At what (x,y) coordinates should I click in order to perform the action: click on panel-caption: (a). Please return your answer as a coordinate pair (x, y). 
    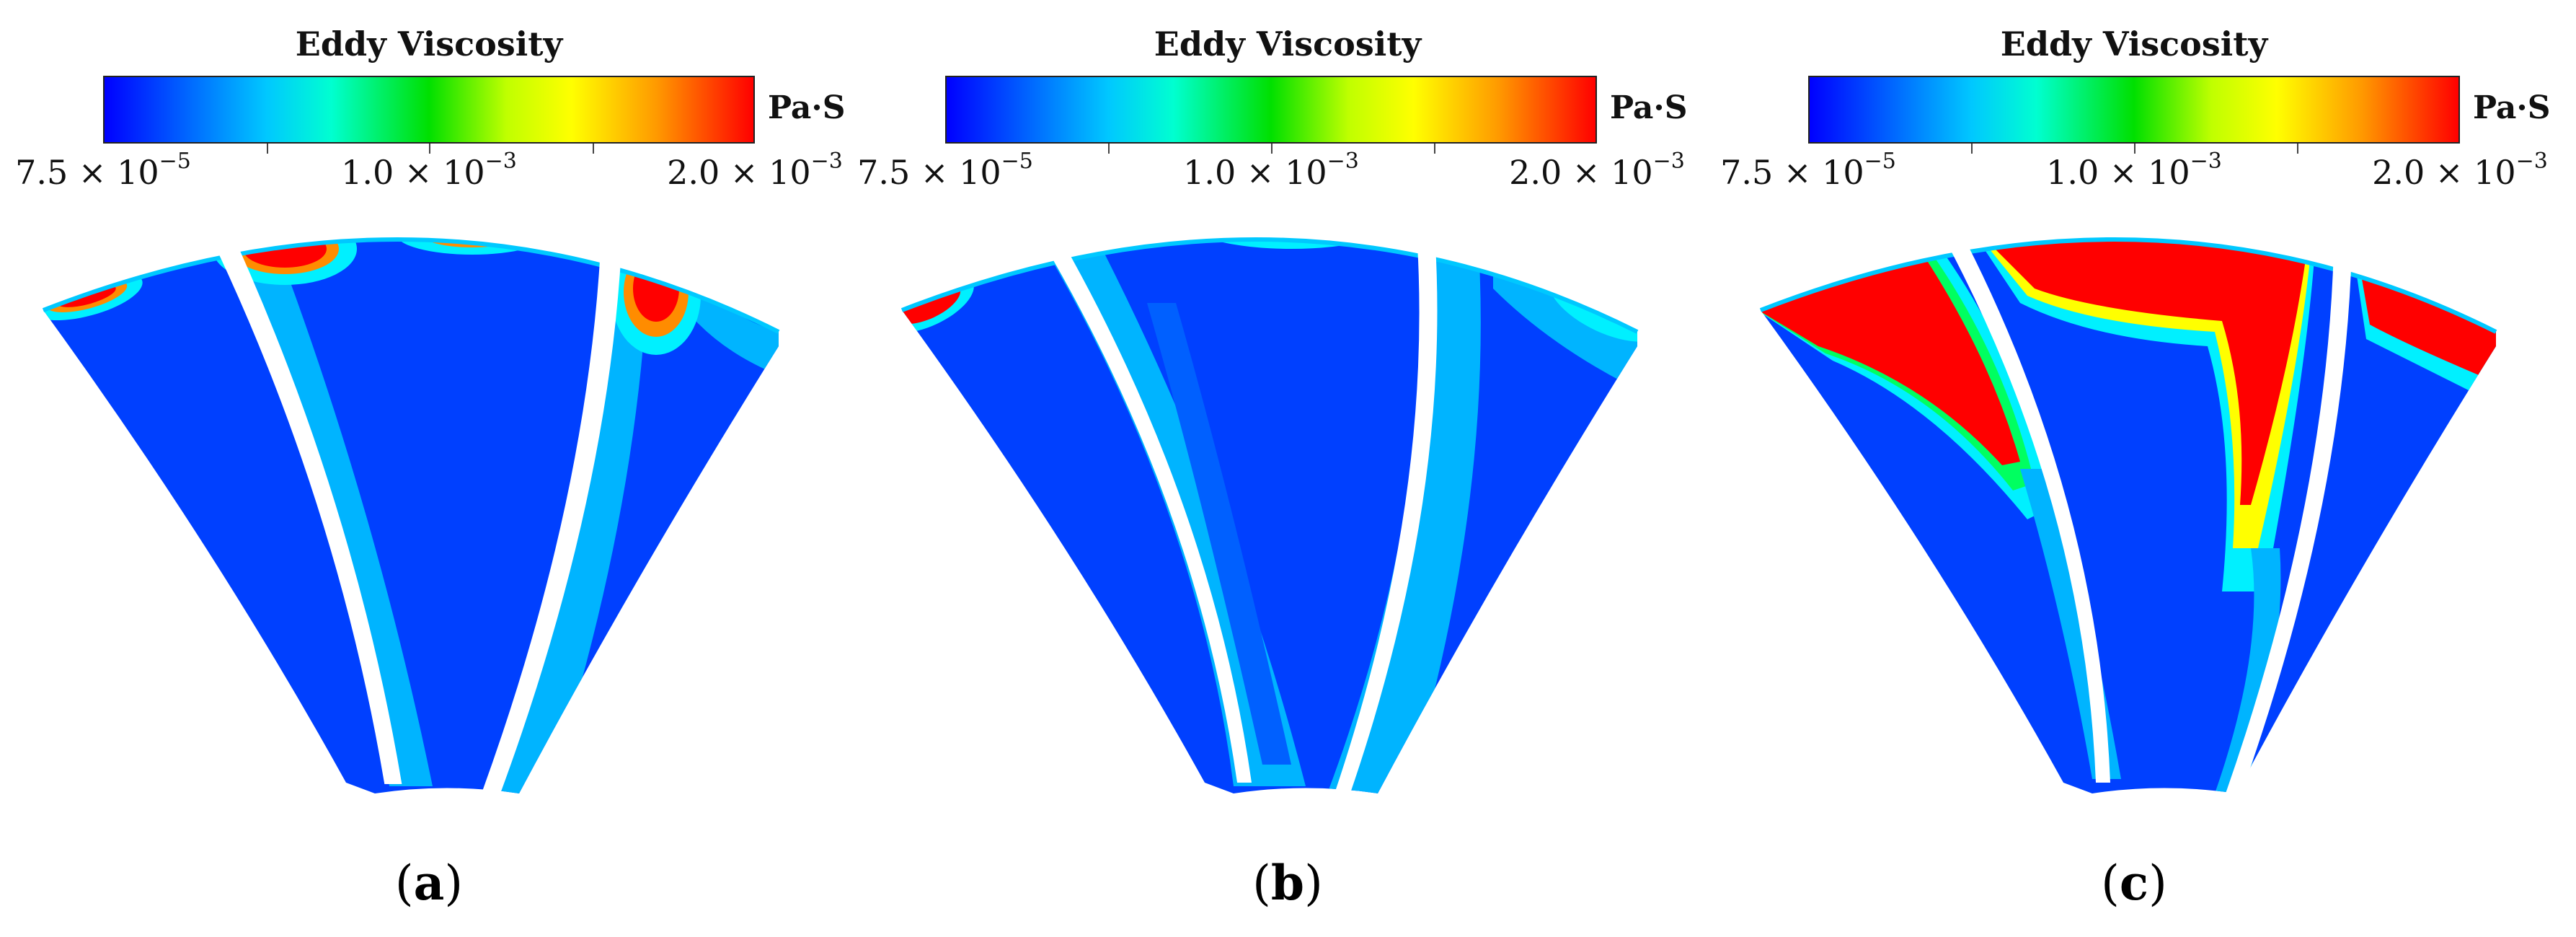
    Looking at the image, I should click on (429, 883).